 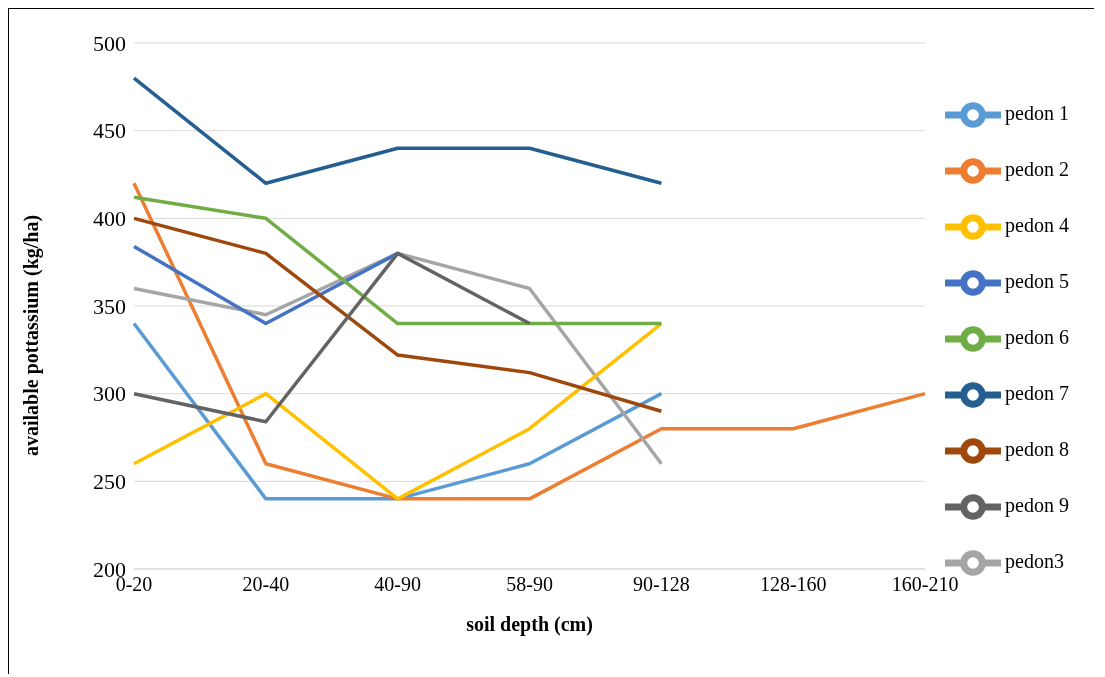 I want to click on legend-label: pedon 1, so click(x=1037, y=112).